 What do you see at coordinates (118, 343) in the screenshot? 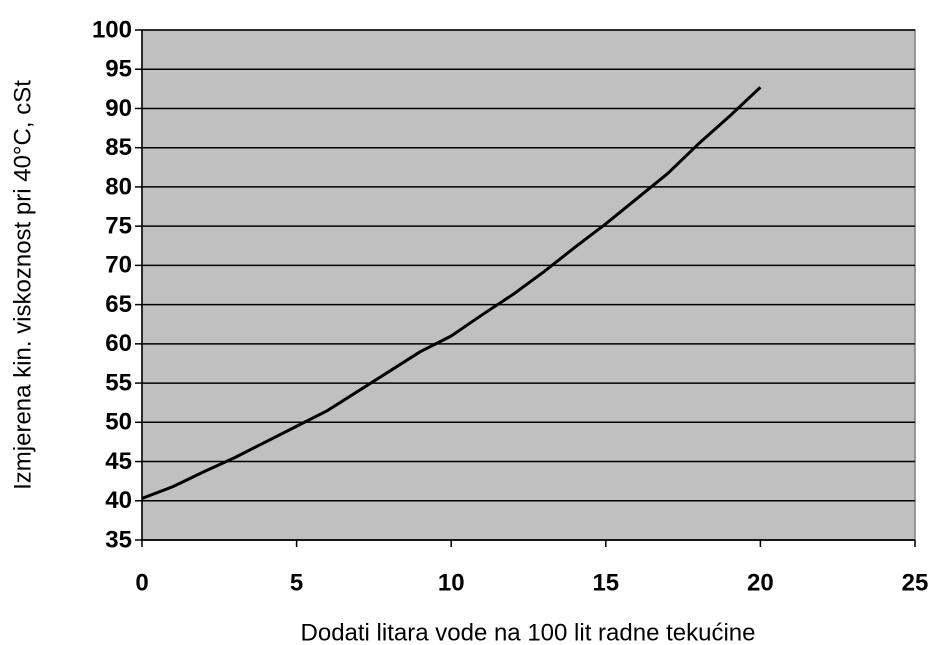
I see `y-tick-label: 60` at bounding box center [118, 343].